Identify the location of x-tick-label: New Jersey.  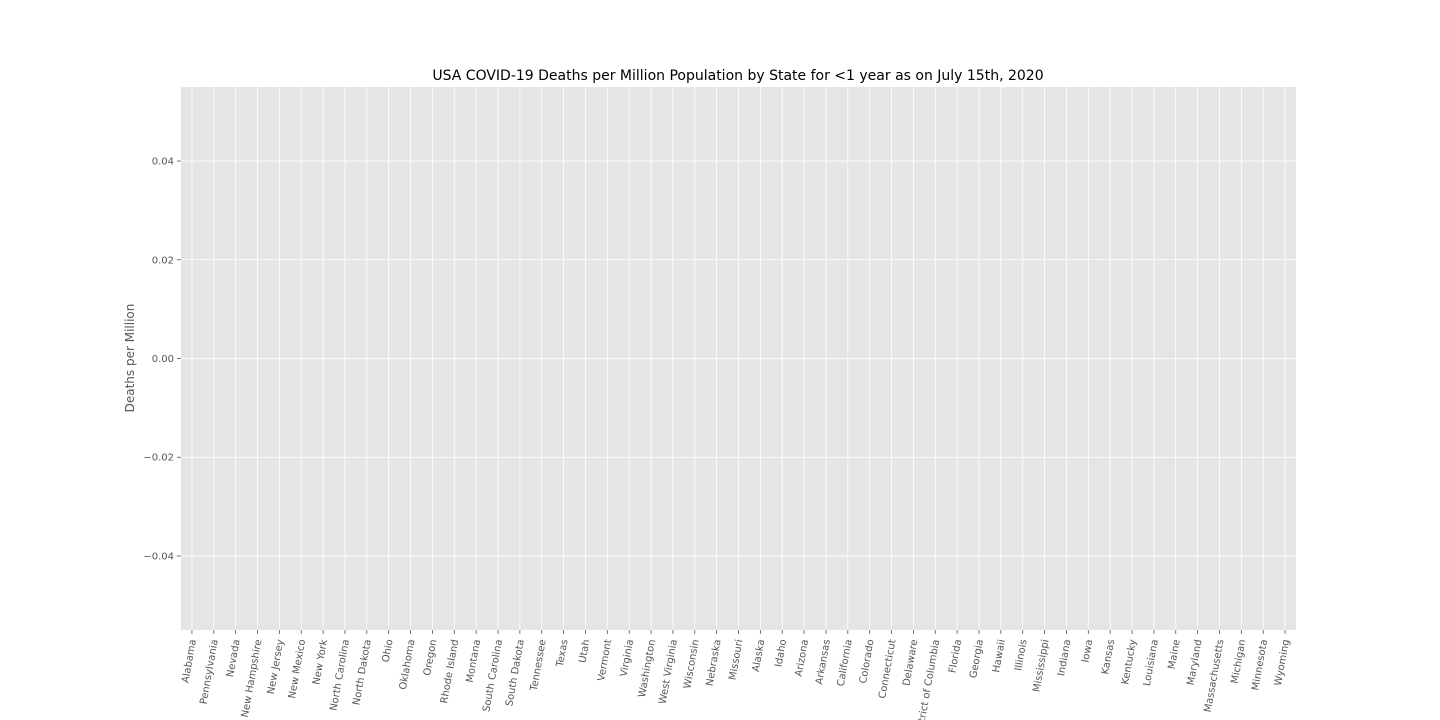
(276, 667).